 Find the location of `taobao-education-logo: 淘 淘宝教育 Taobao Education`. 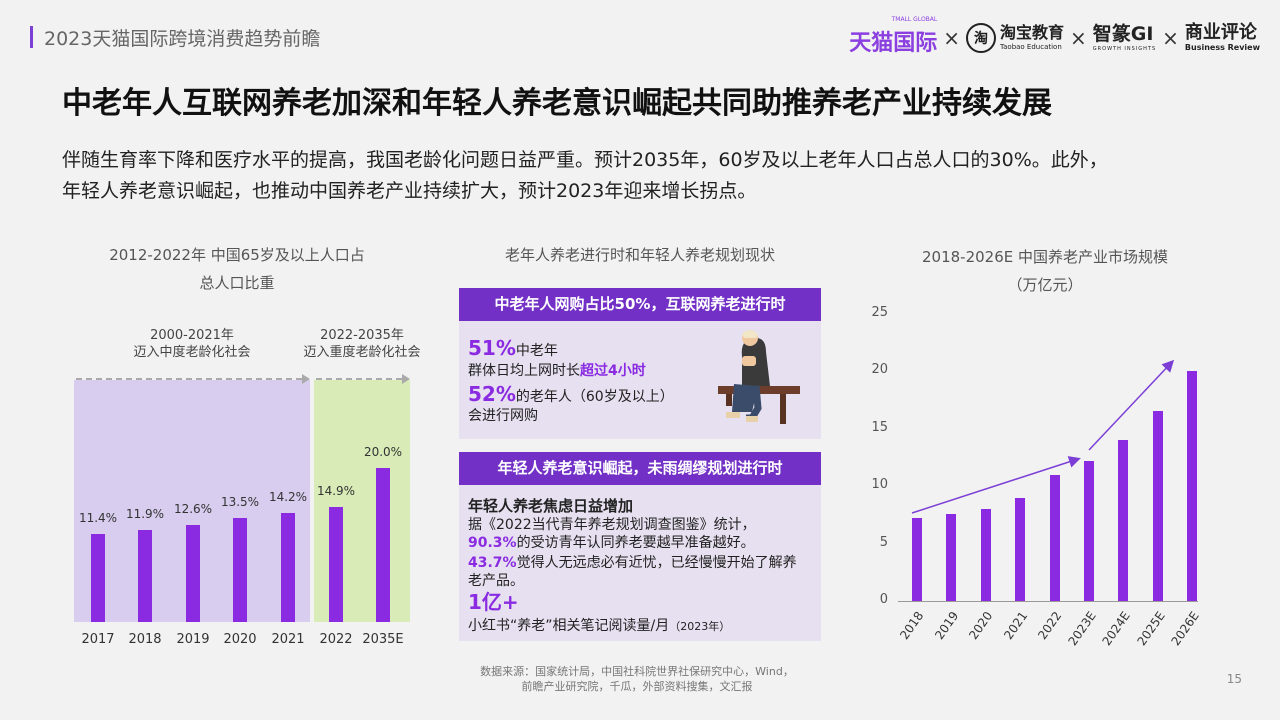

taobao-education-logo: 淘 淘宝教育 Taobao Education is located at coordinates (1015, 38).